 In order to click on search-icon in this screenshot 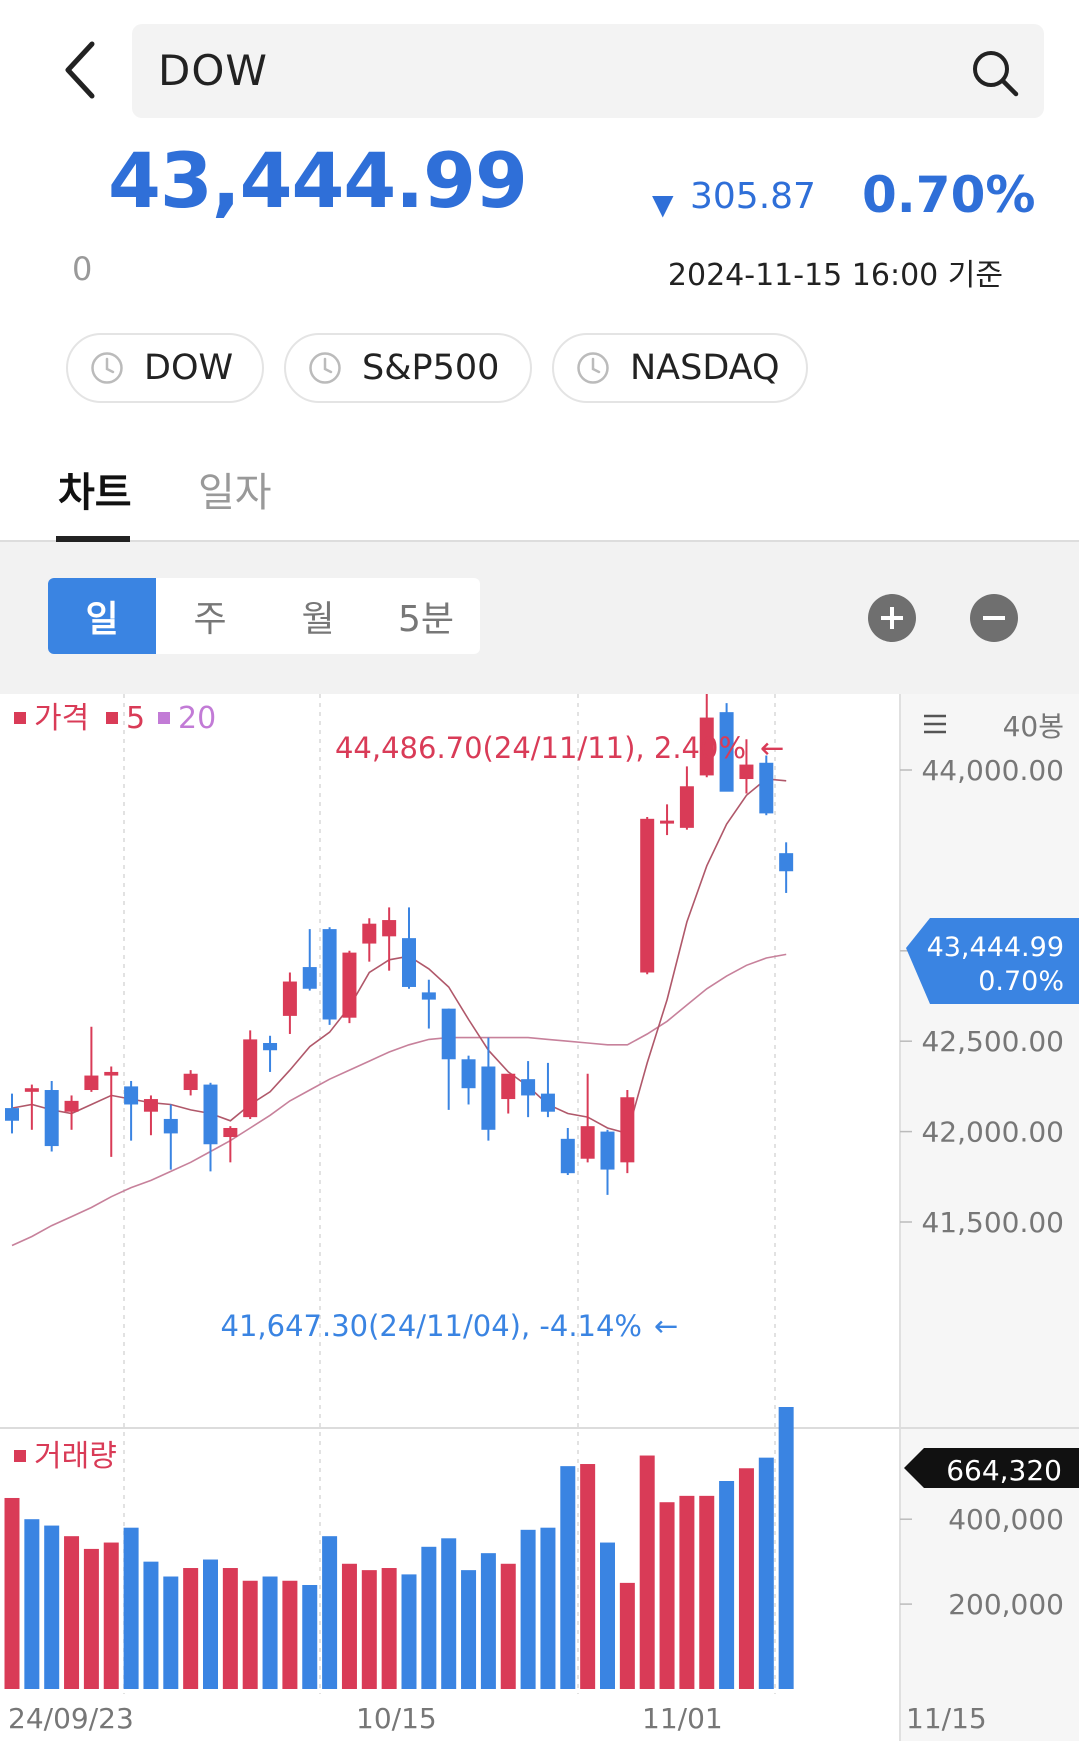, I will do `click(995, 73)`.